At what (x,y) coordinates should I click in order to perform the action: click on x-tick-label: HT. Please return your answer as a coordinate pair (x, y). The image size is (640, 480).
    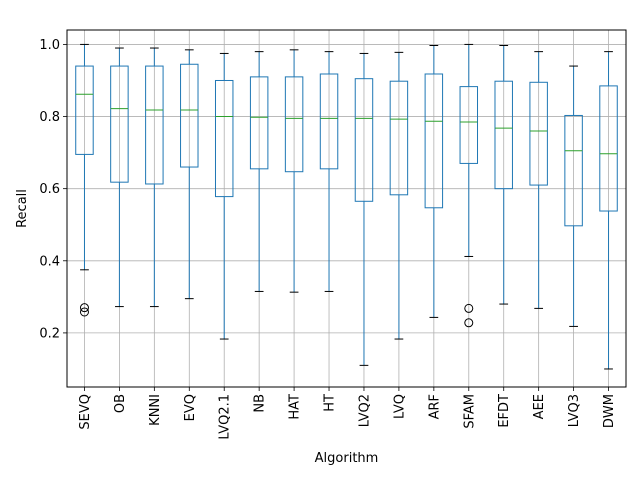
    Looking at the image, I should click on (330, 403).